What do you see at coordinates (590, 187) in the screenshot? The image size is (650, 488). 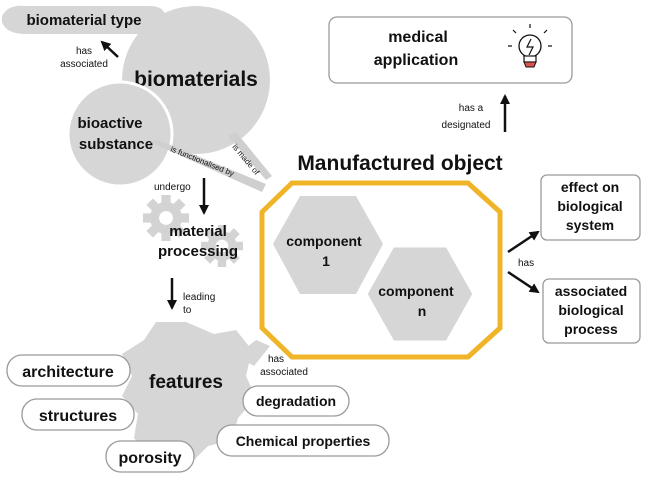 I see `effect-line1: effect on` at bounding box center [590, 187].